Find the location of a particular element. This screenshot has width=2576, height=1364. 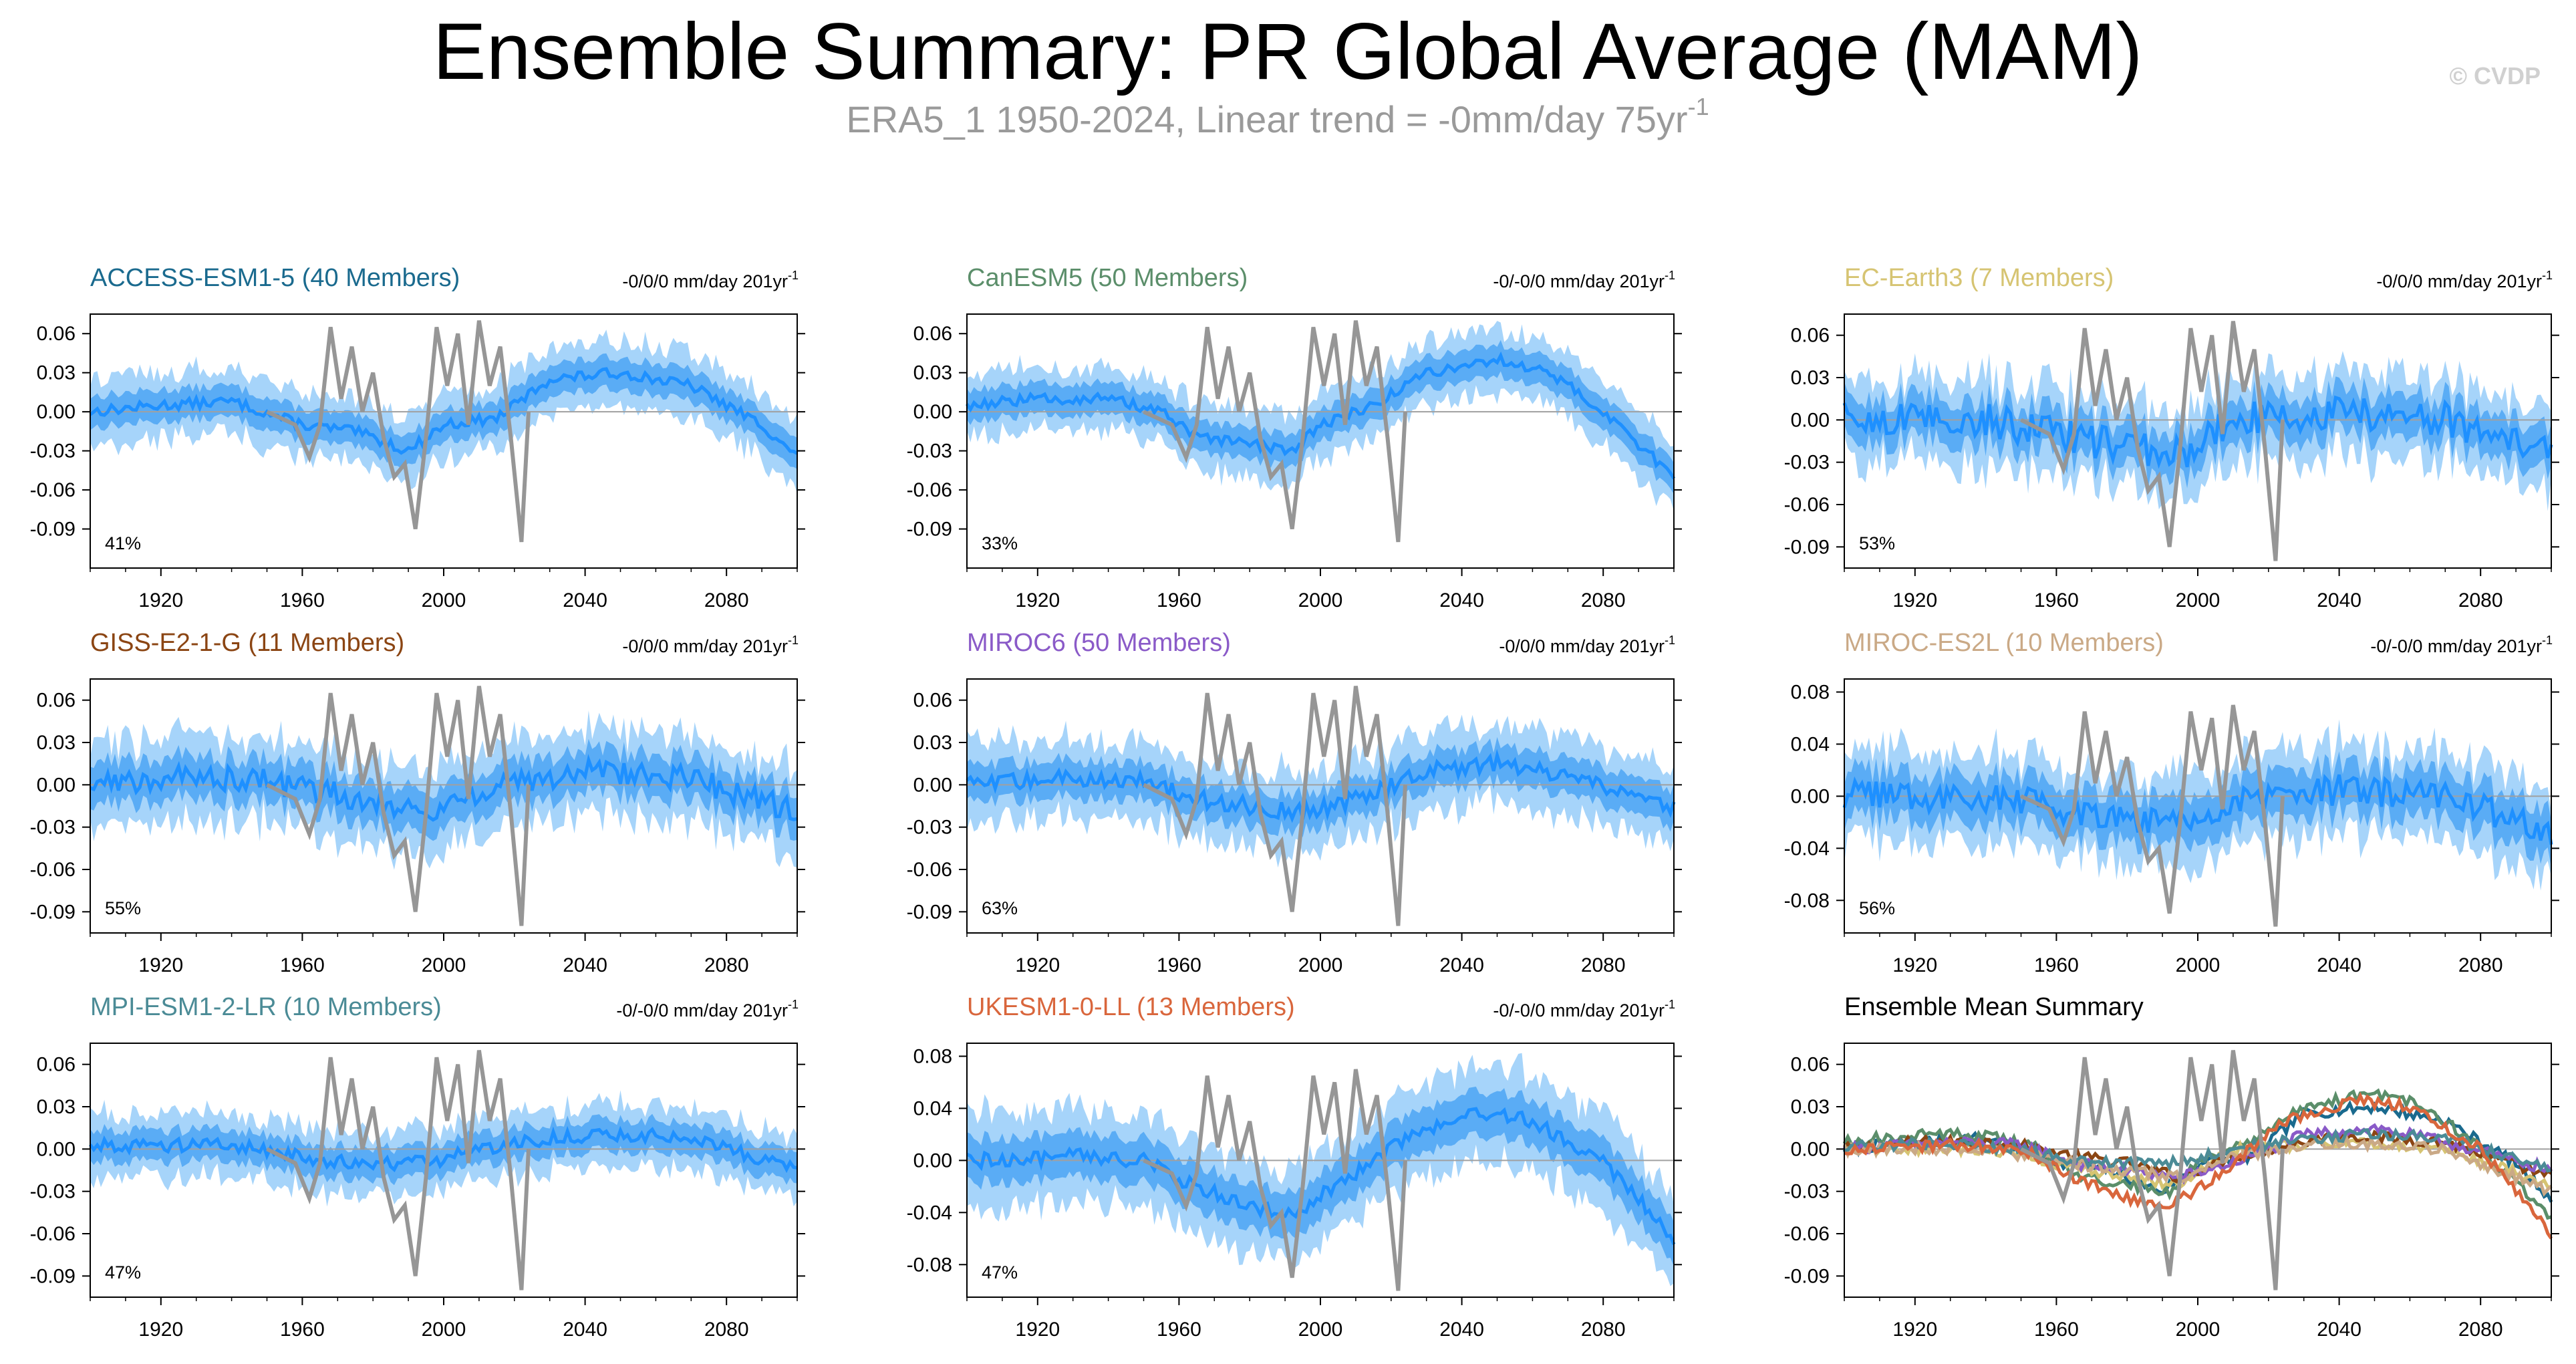

panel-title: GISS-E2-1-G (11 Members) is located at coordinates (247, 643).